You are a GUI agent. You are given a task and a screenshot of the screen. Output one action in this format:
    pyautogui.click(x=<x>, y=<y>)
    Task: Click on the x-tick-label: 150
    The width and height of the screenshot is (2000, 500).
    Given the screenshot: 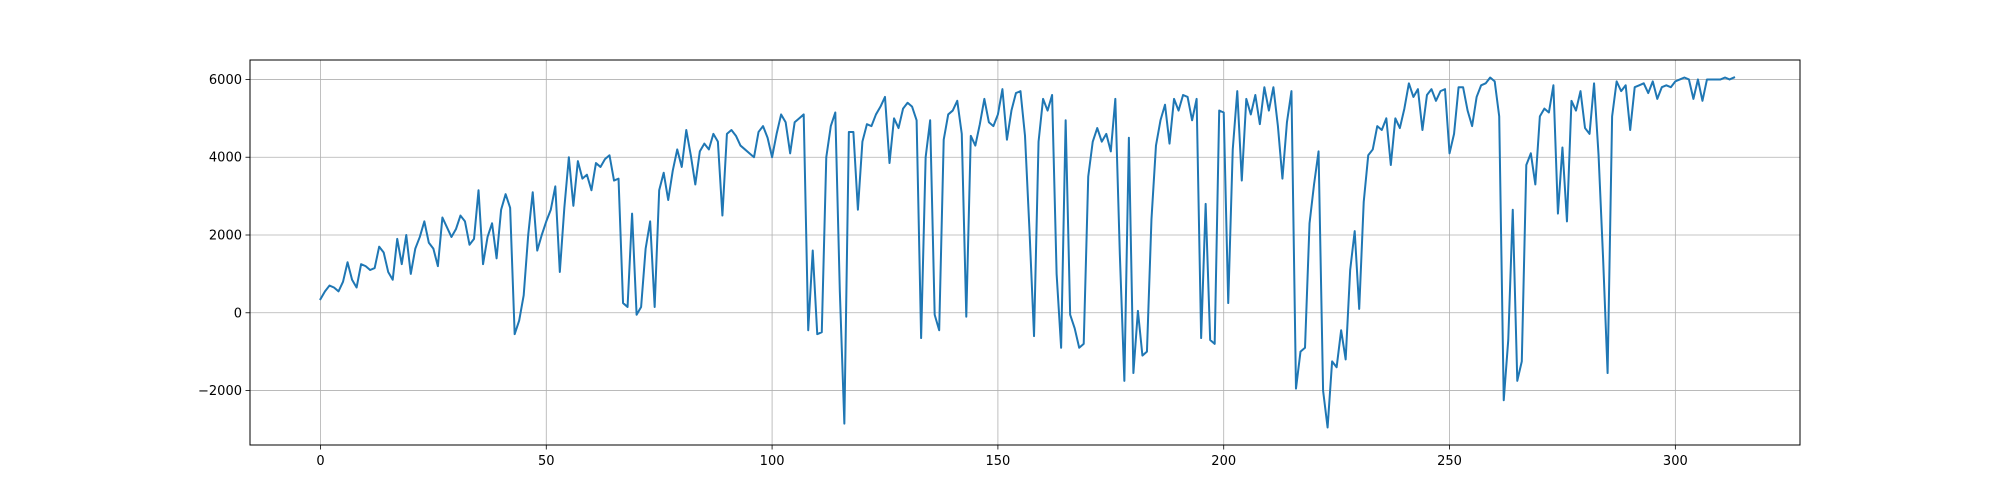 What is the action you would take?
    pyautogui.click(x=997, y=461)
    